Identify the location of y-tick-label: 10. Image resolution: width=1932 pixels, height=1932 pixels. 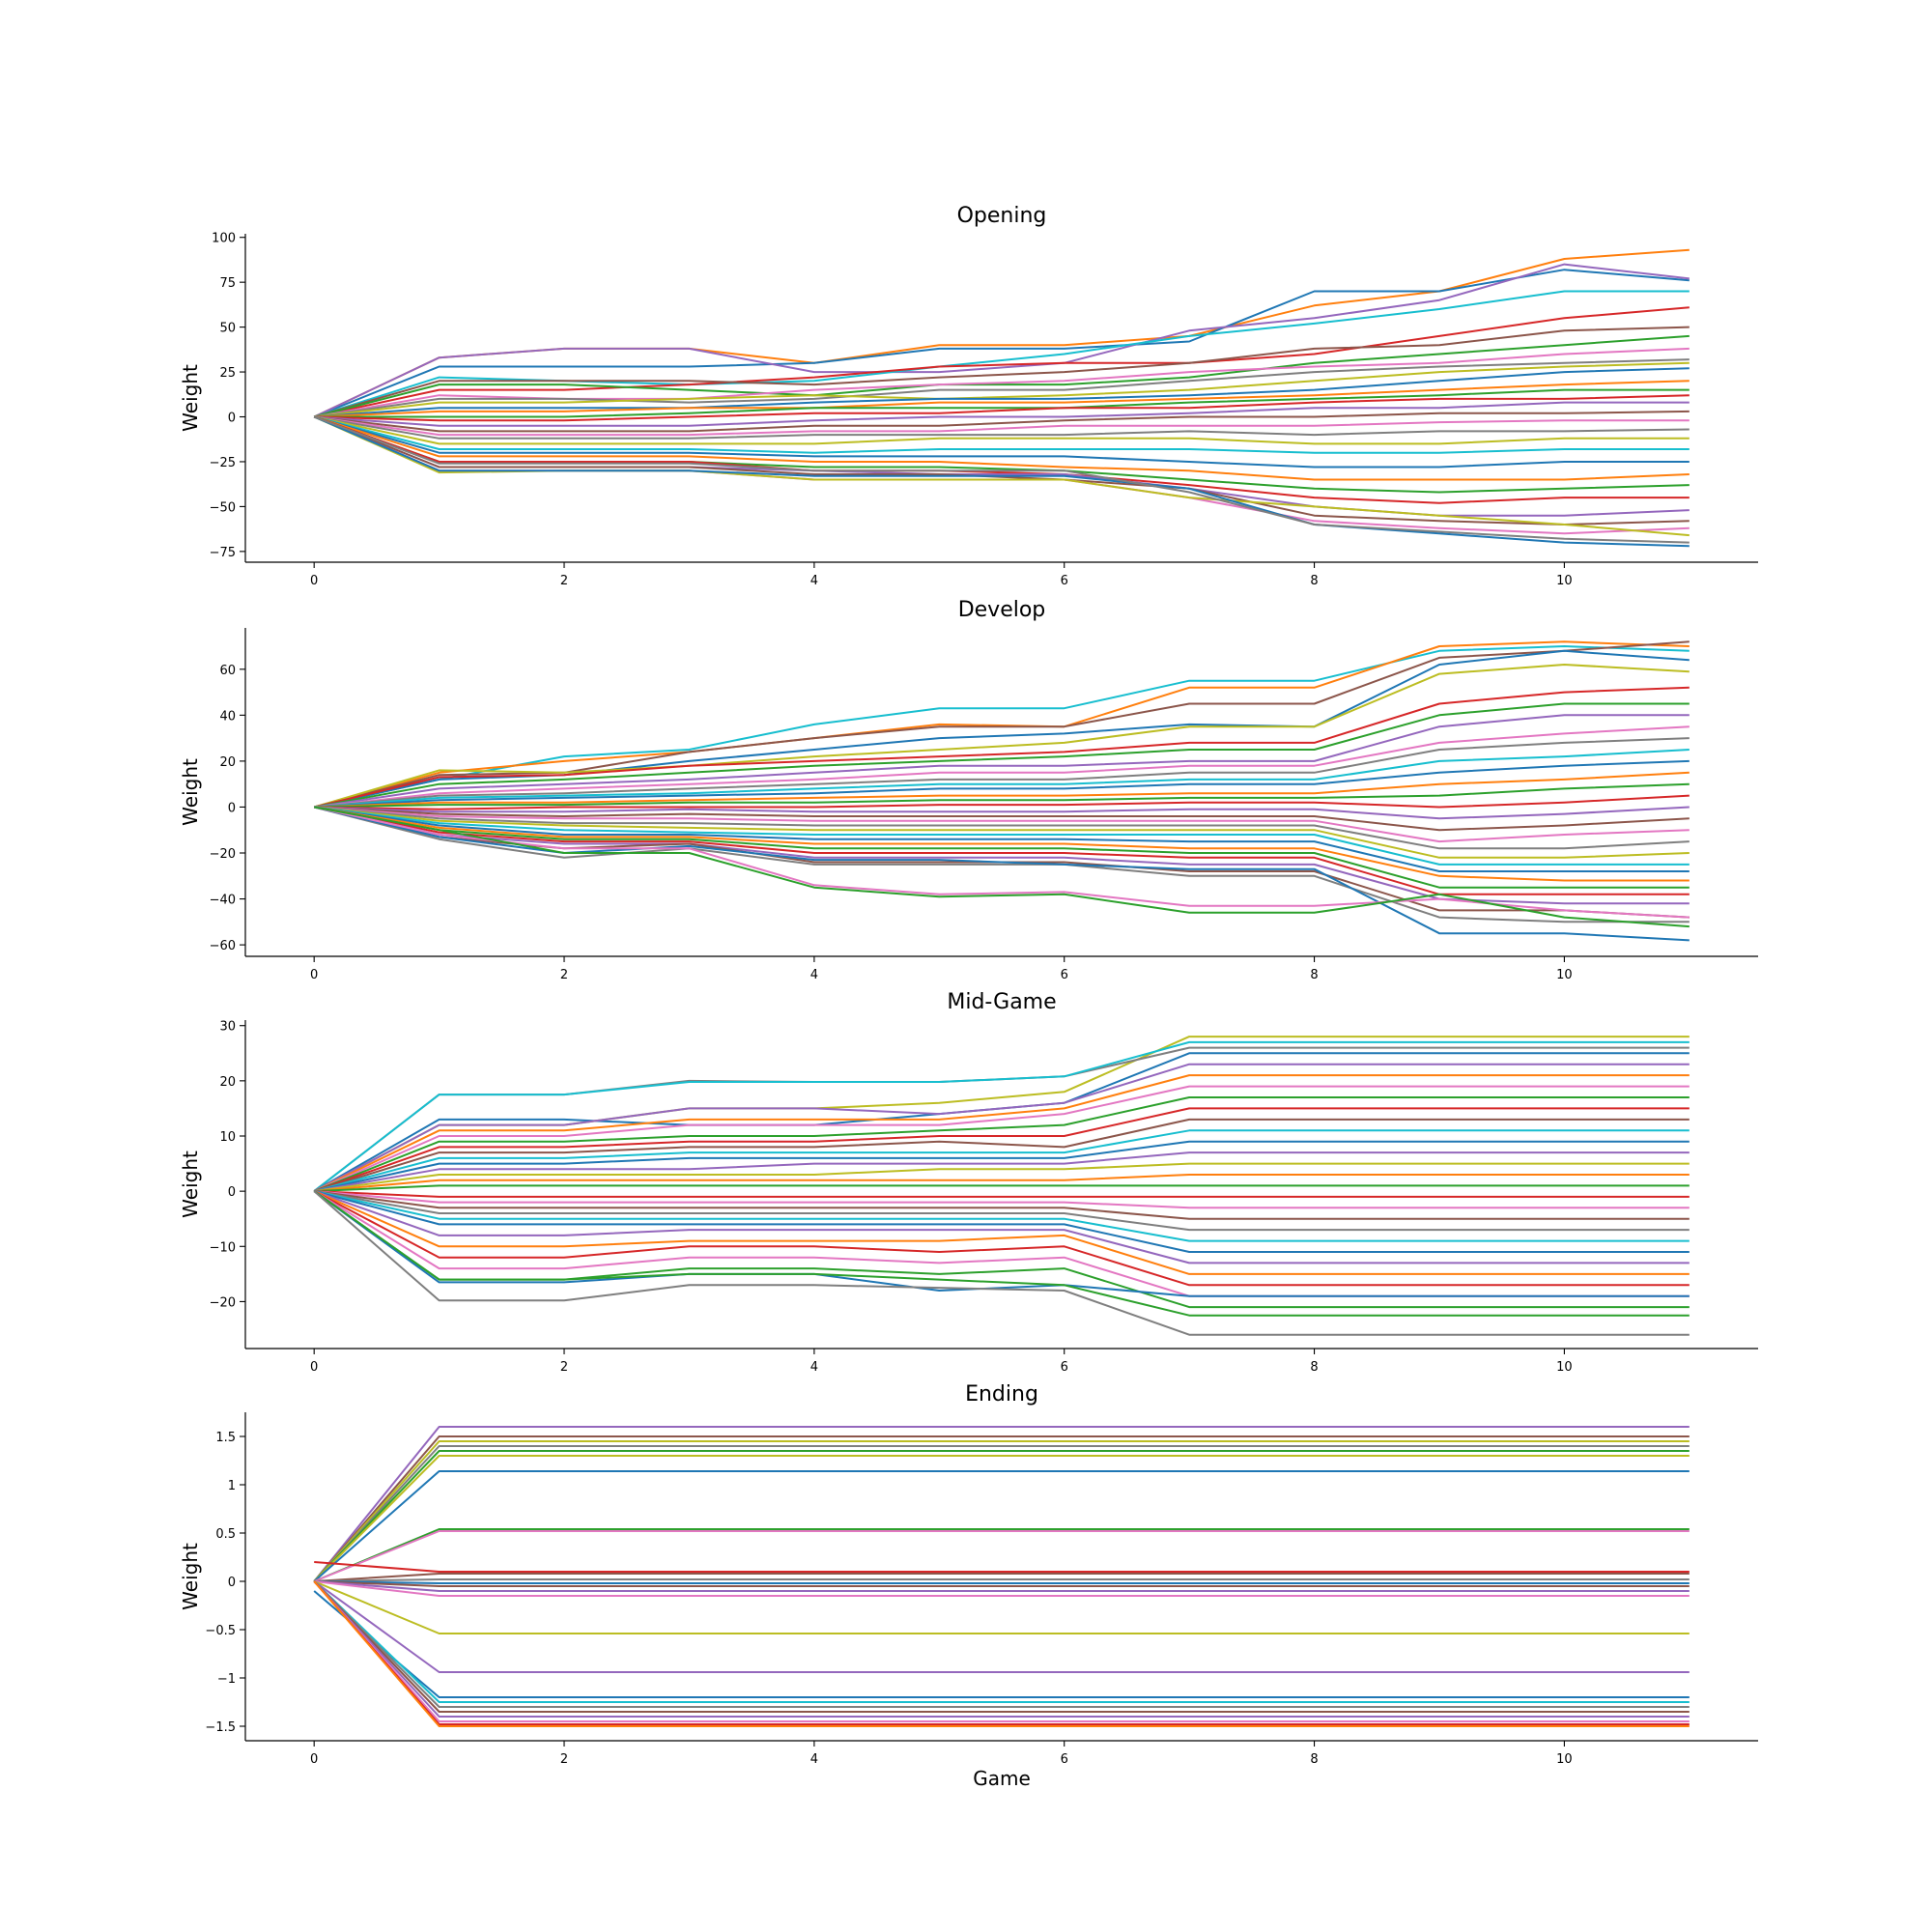
(227, 1137).